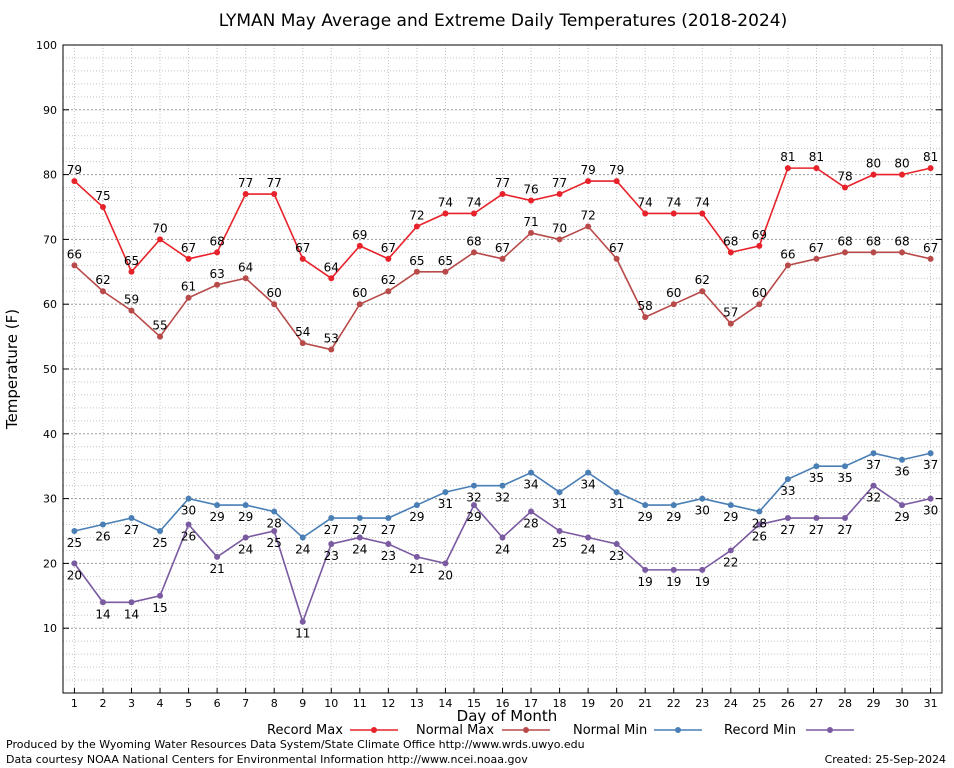 The height and width of the screenshot is (768, 954). I want to click on x-tick-label: 30, so click(902, 703).